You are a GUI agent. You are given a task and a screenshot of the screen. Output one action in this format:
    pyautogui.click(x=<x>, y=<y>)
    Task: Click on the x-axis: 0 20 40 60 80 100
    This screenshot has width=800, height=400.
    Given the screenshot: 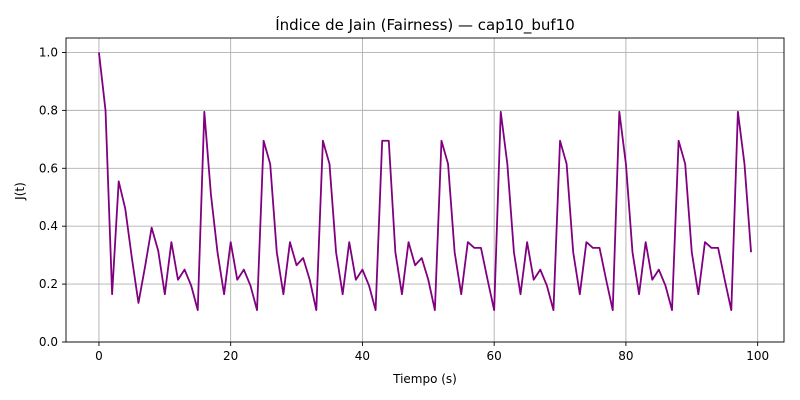 What is the action you would take?
    pyautogui.click(x=432, y=352)
    